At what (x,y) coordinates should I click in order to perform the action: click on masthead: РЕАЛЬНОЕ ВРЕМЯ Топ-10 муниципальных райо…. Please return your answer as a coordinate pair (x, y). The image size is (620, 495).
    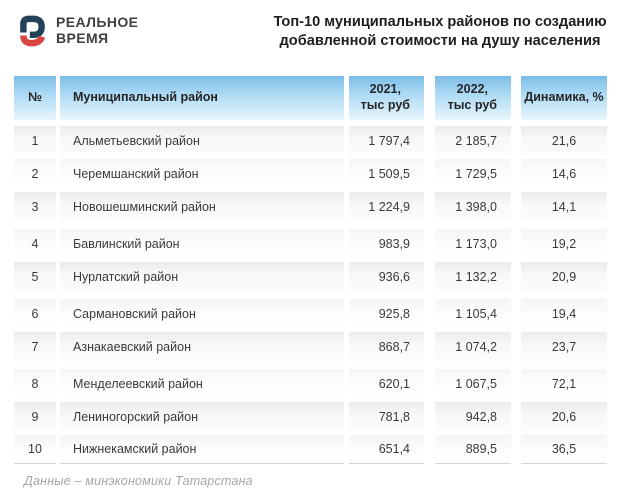
    Looking at the image, I should click on (310, 32).